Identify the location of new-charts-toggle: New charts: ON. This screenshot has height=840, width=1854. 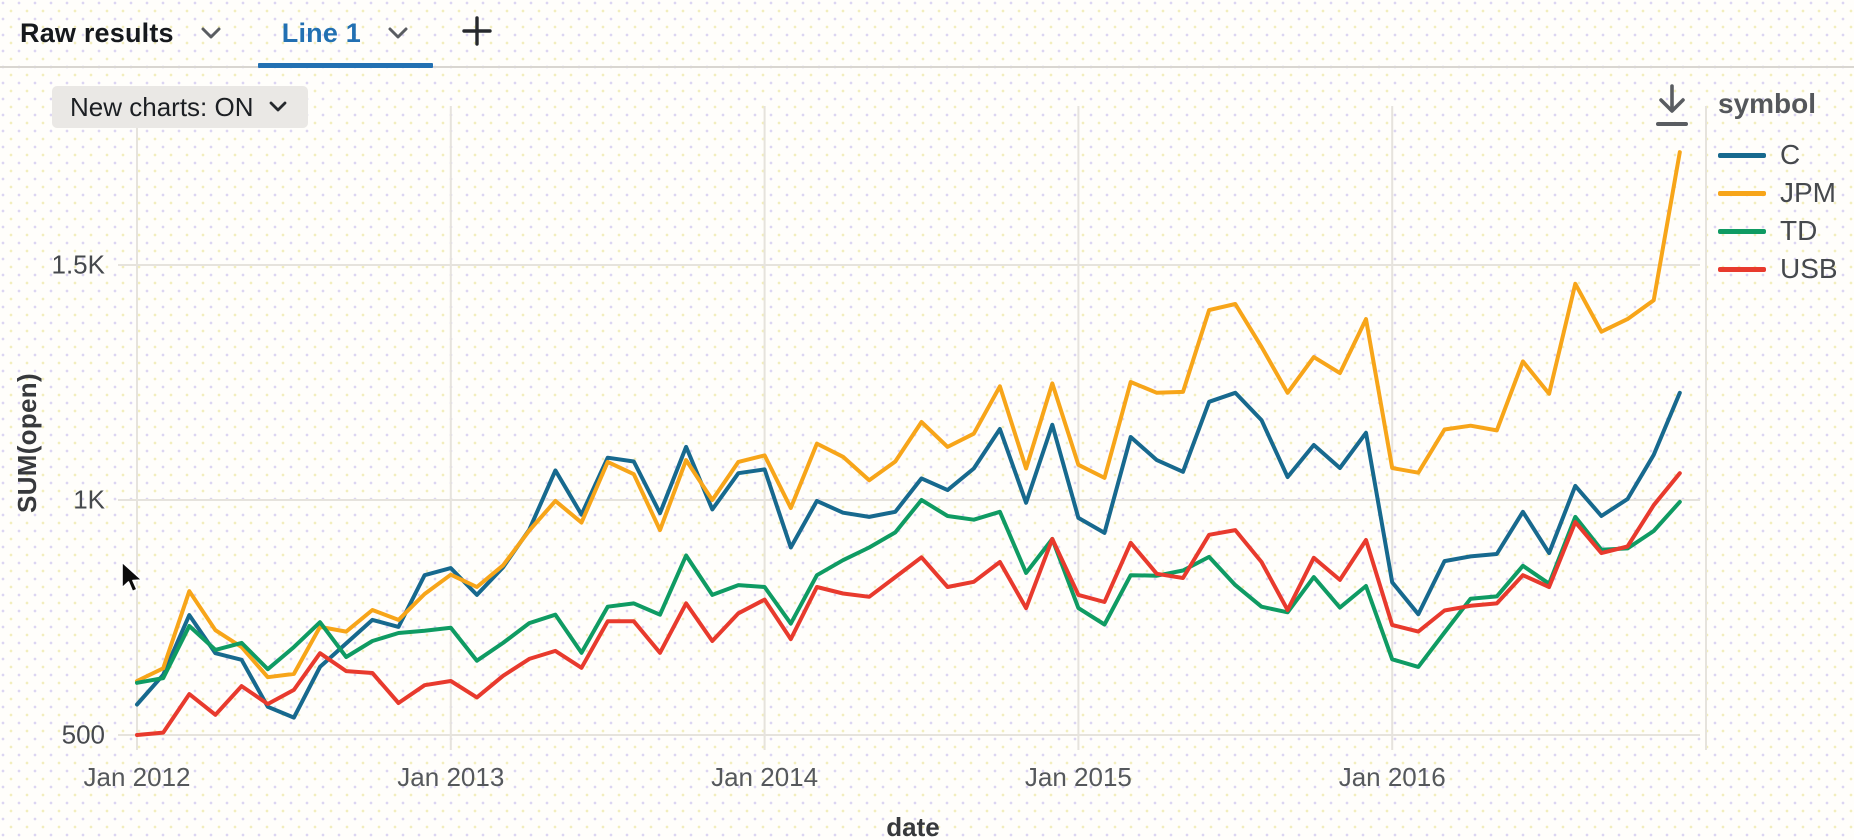
(180, 107).